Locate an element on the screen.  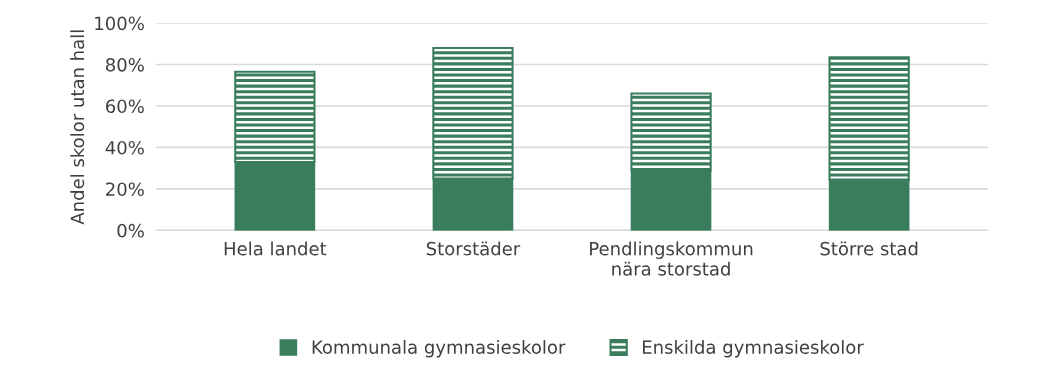
x-tick-label: Större stad is located at coordinates (869, 248).